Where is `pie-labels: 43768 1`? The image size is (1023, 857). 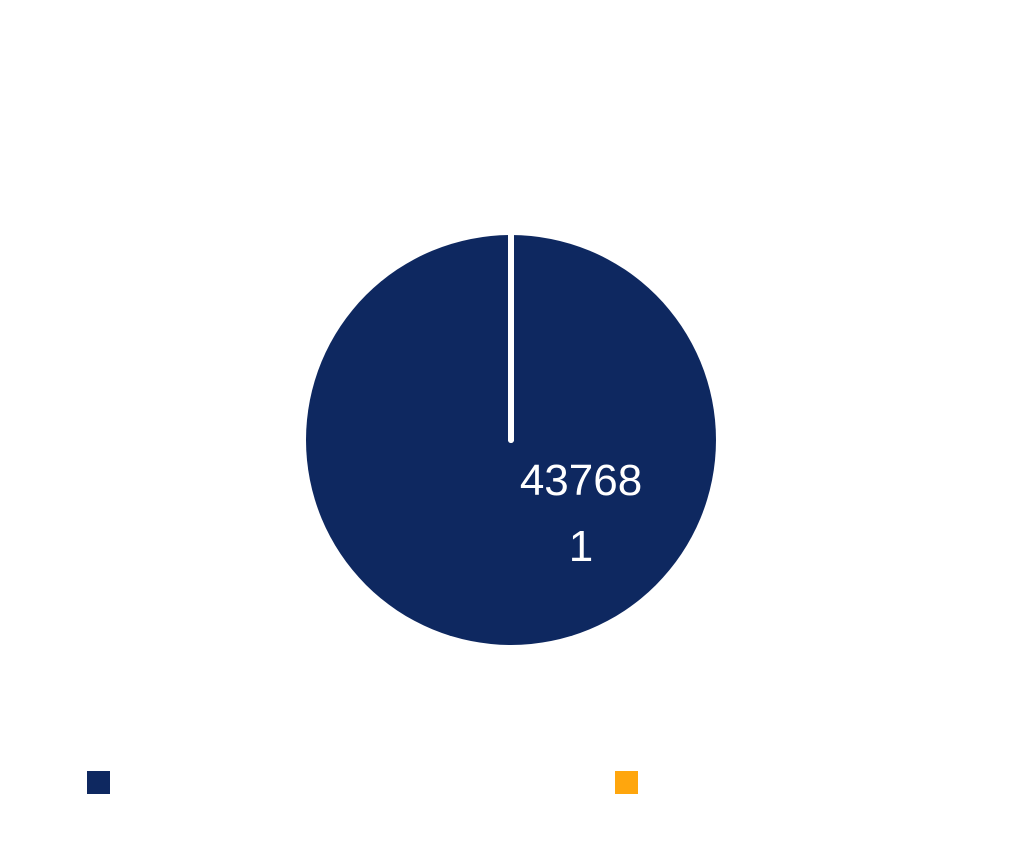 pie-labels: 43768 1 is located at coordinates (581, 513).